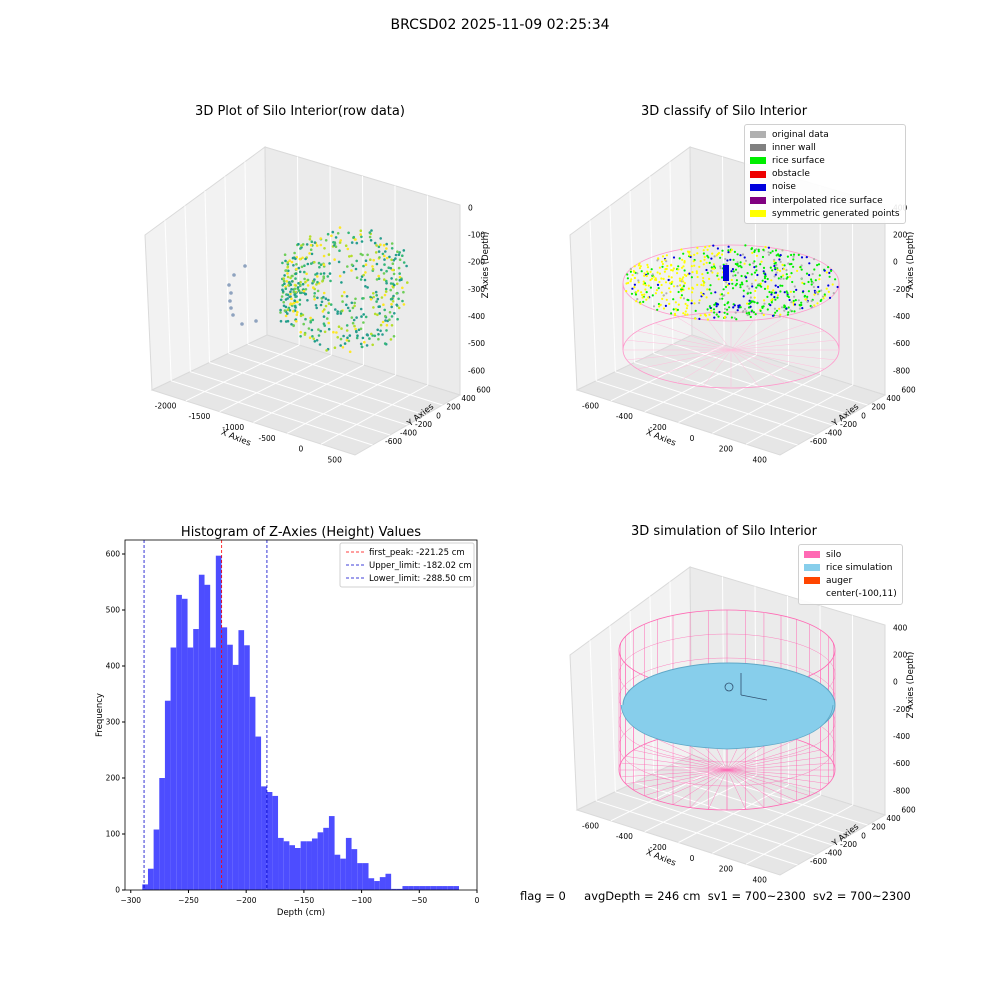 This screenshot has height=1000, width=1000. Describe the element at coordinates (420, 579) in the screenshot. I see `histogram-legend-label: Lower_limit: -288.50 cm` at that location.